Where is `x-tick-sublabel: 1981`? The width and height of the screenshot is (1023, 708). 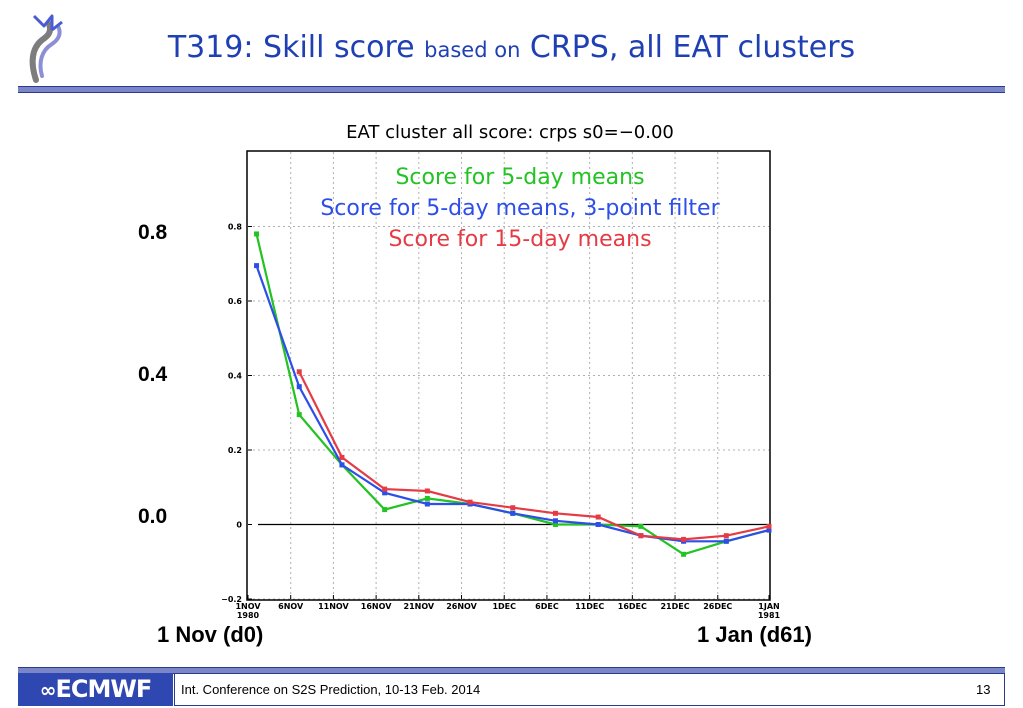
x-tick-sublabel: 1981 is located at coordinates (769, 615).